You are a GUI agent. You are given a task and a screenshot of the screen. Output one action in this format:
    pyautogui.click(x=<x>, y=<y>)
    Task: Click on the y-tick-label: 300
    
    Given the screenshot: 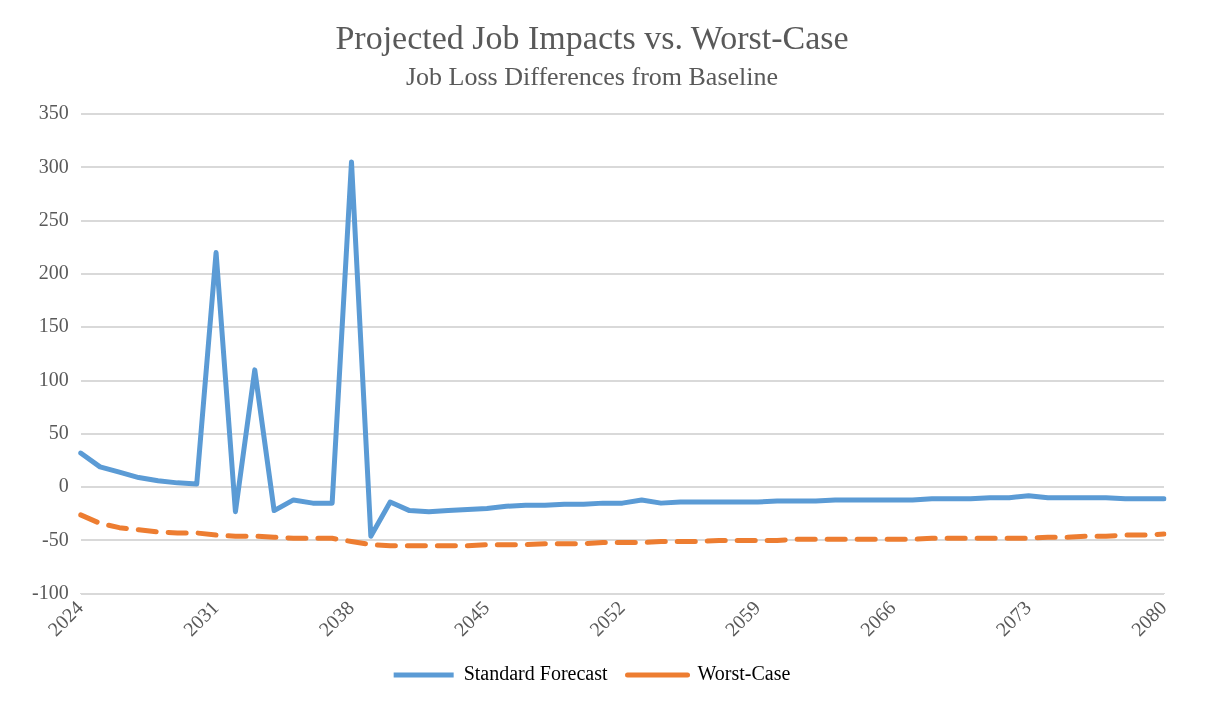 What is the action you would take?
    pyautogui.click(x=53, y=165)
    